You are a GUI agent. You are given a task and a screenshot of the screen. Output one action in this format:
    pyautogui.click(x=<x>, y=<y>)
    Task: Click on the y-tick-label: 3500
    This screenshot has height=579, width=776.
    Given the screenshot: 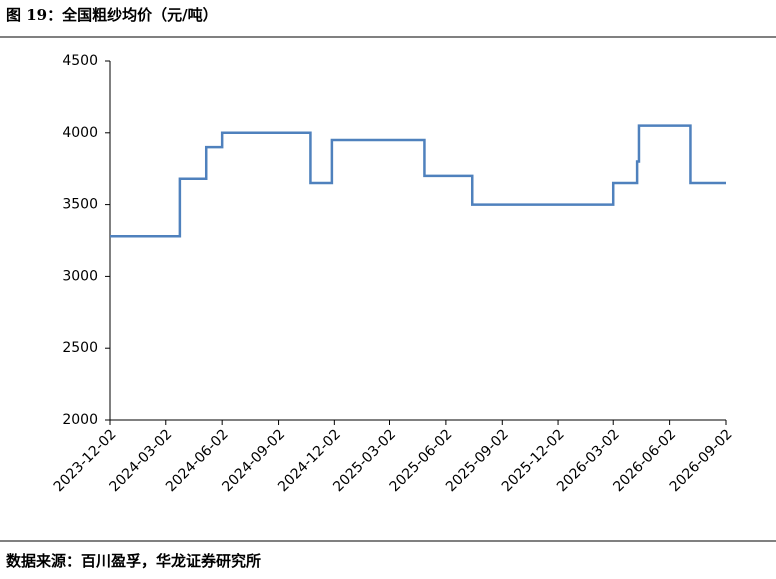 What is the action you would take?
    pyautogui.click(x=80, y=205)
    